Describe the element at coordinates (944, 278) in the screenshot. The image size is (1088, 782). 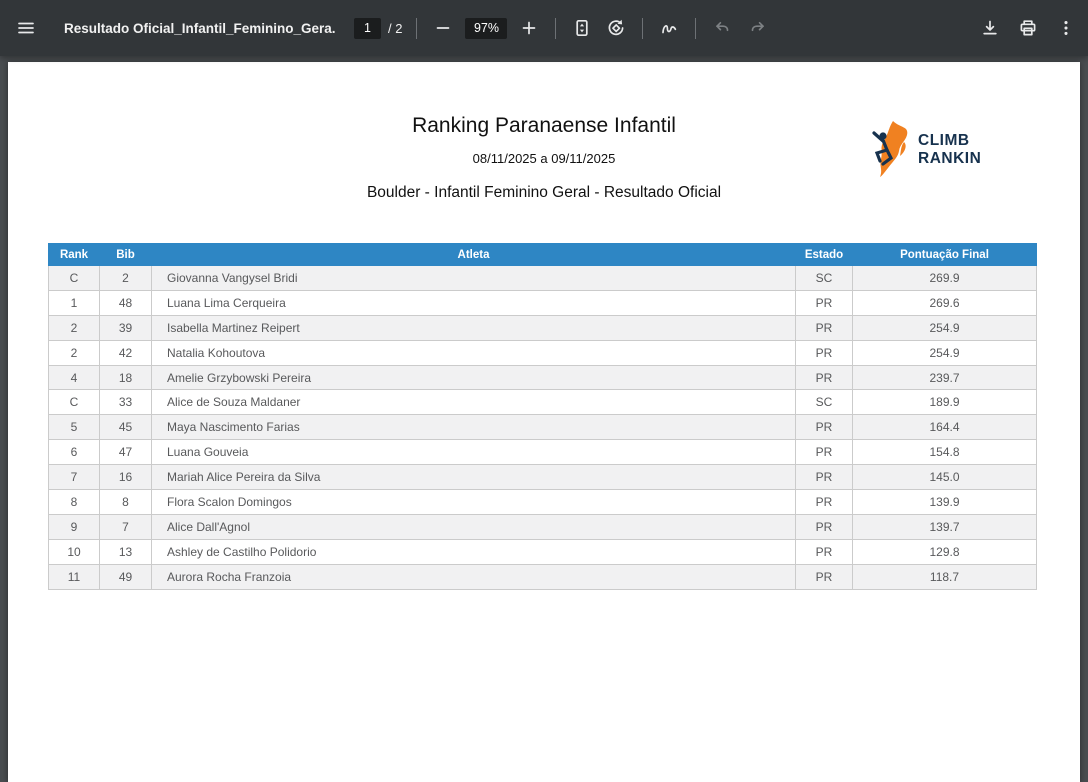
I see `cell-pontuacao: 269.9` at that location.